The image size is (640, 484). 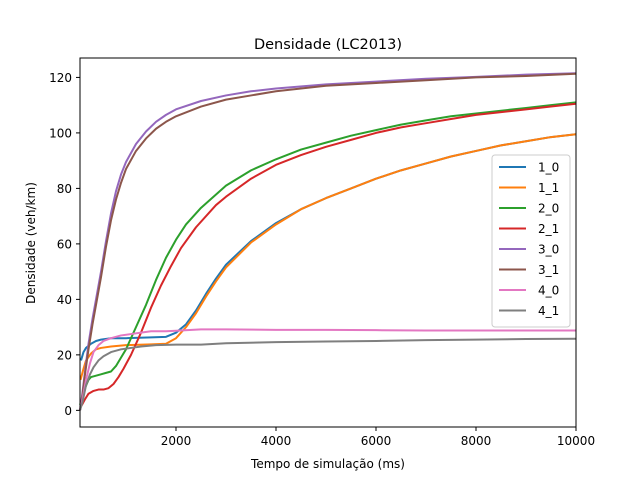 What do you see at coordinates (60, 78) in the screenshot?
I see `y-tick-label: 120` at bounding box center [60, 78].